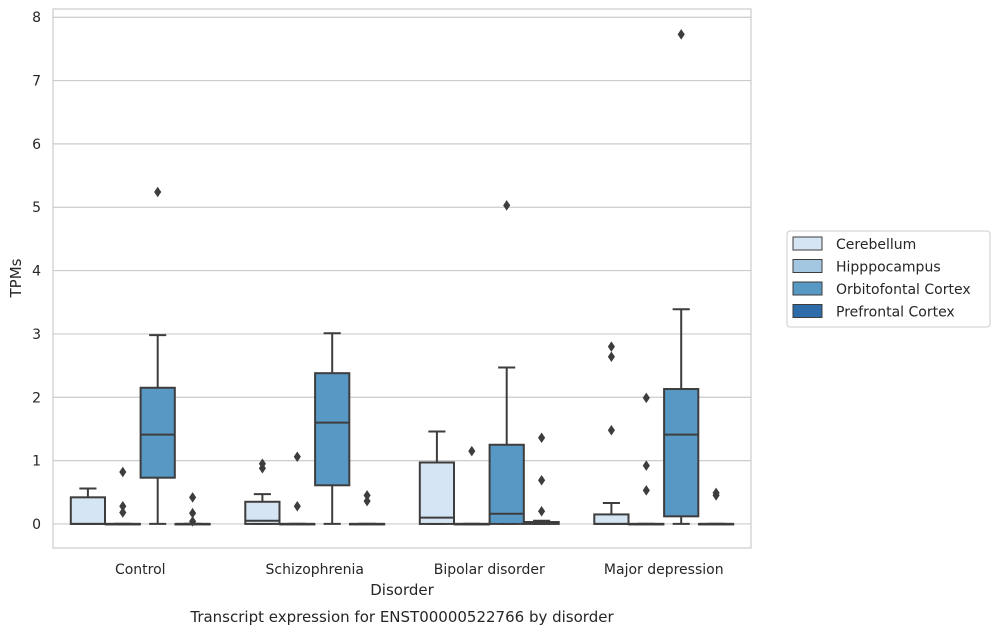 This screenshot has height=634, width=999. Describe the element at coordinates (664, 570) in the screenshot. I see `x-tick-label: Major depression` at that location.